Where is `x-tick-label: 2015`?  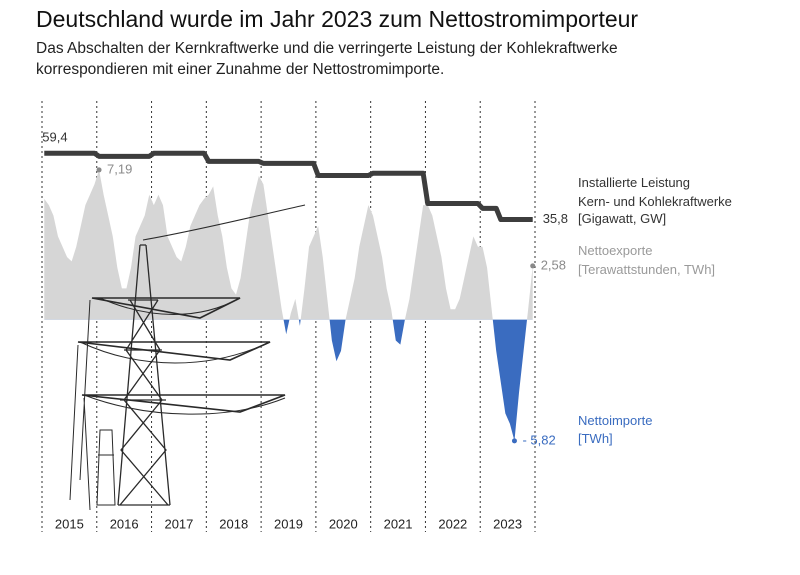 x-tick-label: 2015 is located at coordinates (69, 523).